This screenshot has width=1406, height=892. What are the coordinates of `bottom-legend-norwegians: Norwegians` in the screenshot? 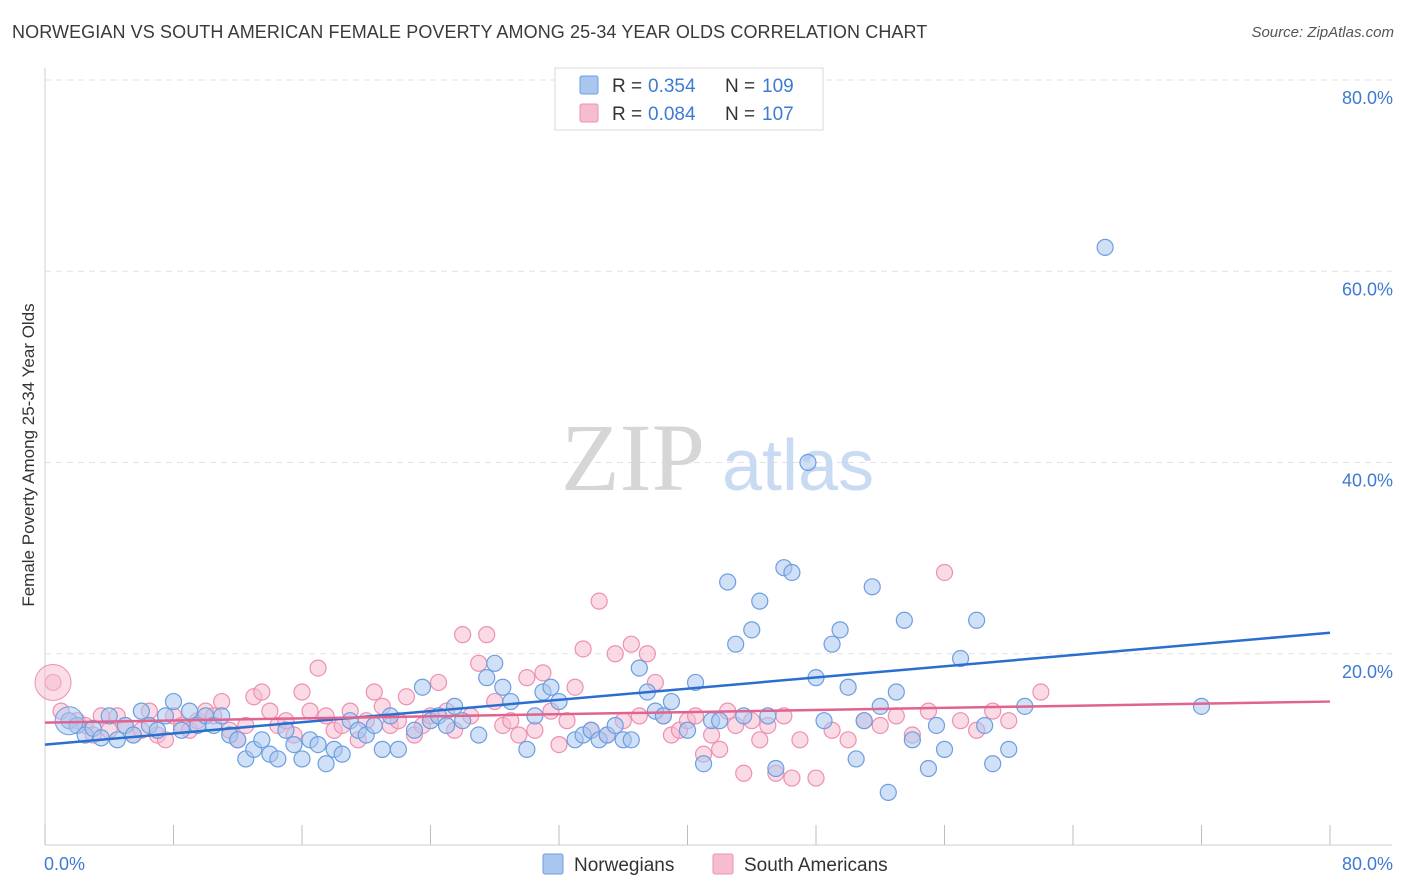 It's located at (624, 865).